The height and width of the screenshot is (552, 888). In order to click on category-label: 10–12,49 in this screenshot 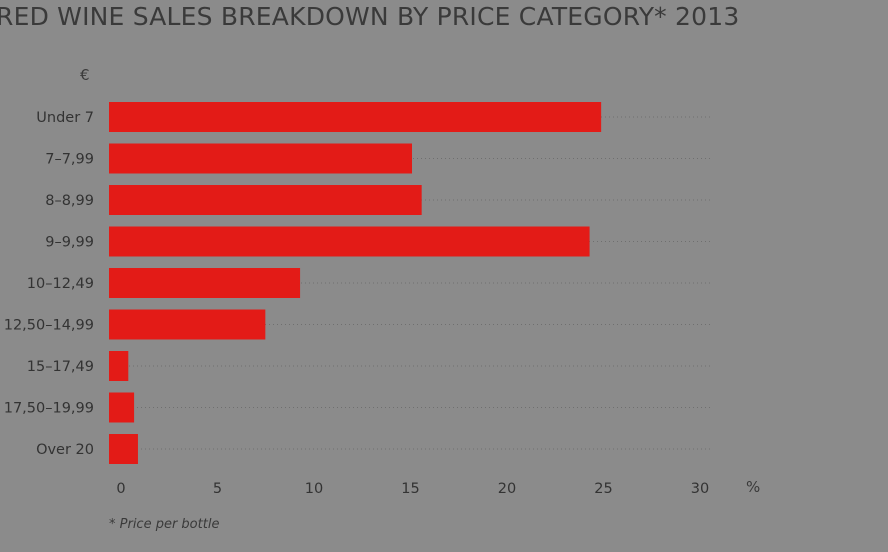, I will do `click(60, 284)`.